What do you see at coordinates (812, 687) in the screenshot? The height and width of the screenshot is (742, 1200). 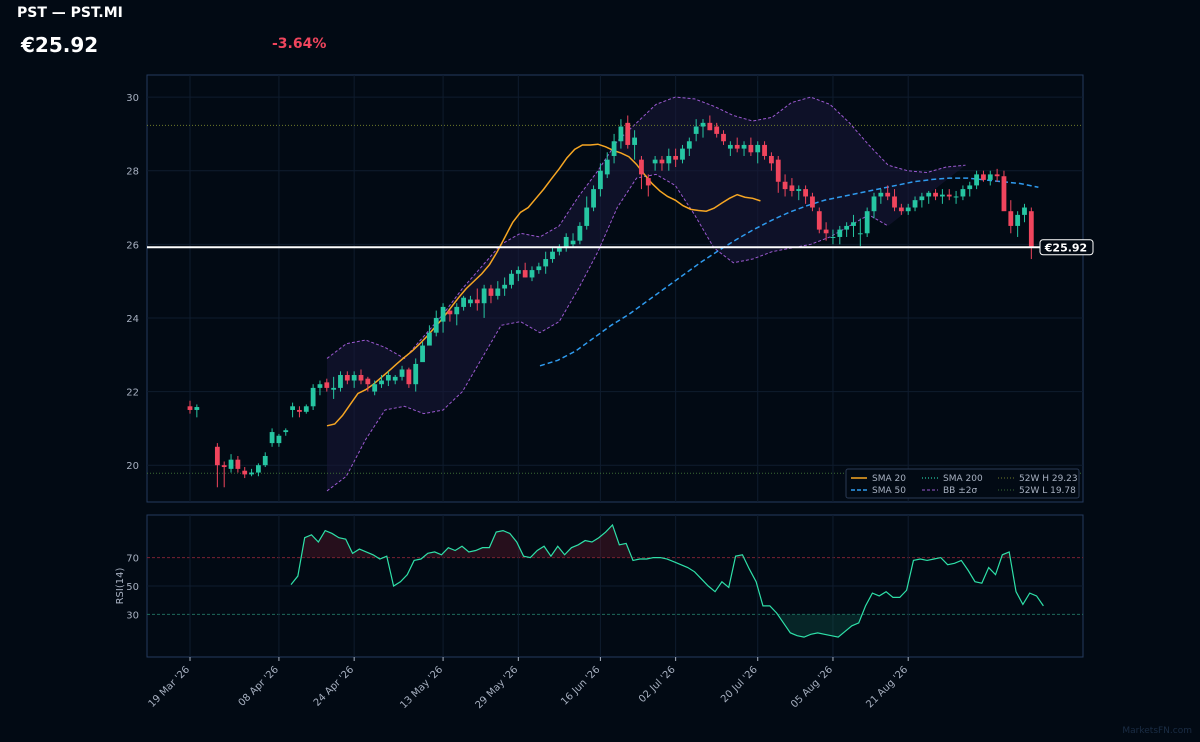 I see `x-tick-label: 05 Aug '26` at bounding box center [812, 687].